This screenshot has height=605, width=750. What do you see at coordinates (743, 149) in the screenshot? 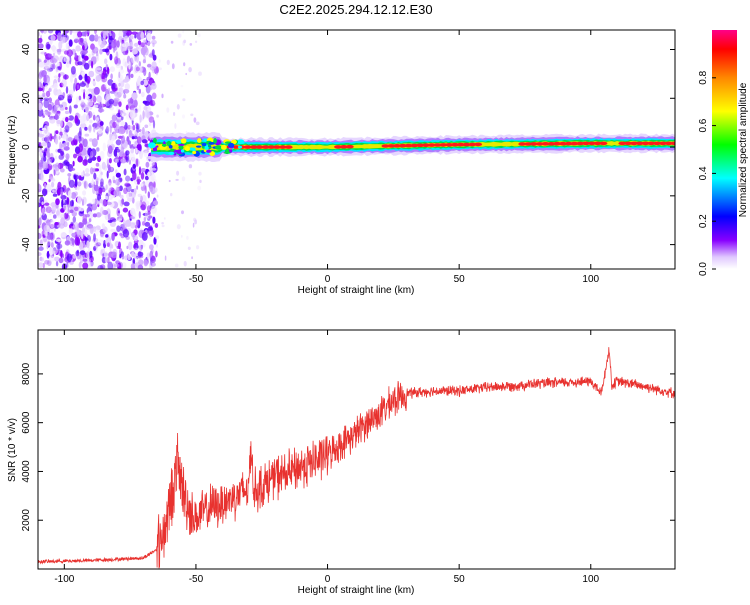
I see `colorbar-label: Normalized spectral amplitude` at bounding box center [743, 149].